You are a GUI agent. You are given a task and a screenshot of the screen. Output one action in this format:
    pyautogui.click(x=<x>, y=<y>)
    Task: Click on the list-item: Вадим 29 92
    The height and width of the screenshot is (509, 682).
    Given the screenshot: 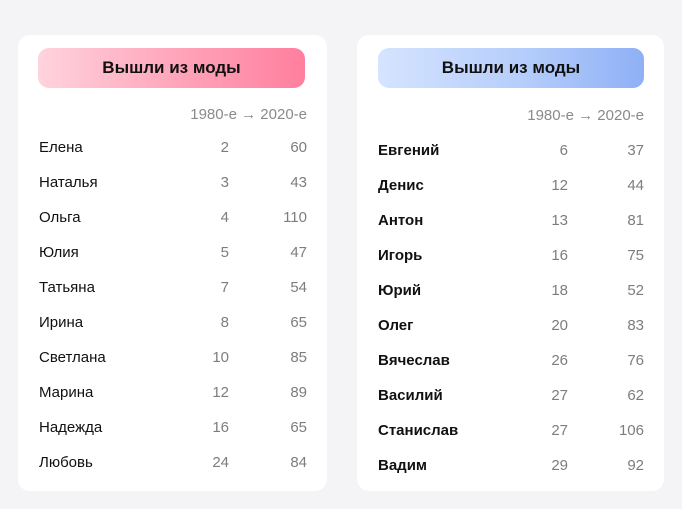 What is the action you would take?
    pyautogui.click(x=510, y=466)
    